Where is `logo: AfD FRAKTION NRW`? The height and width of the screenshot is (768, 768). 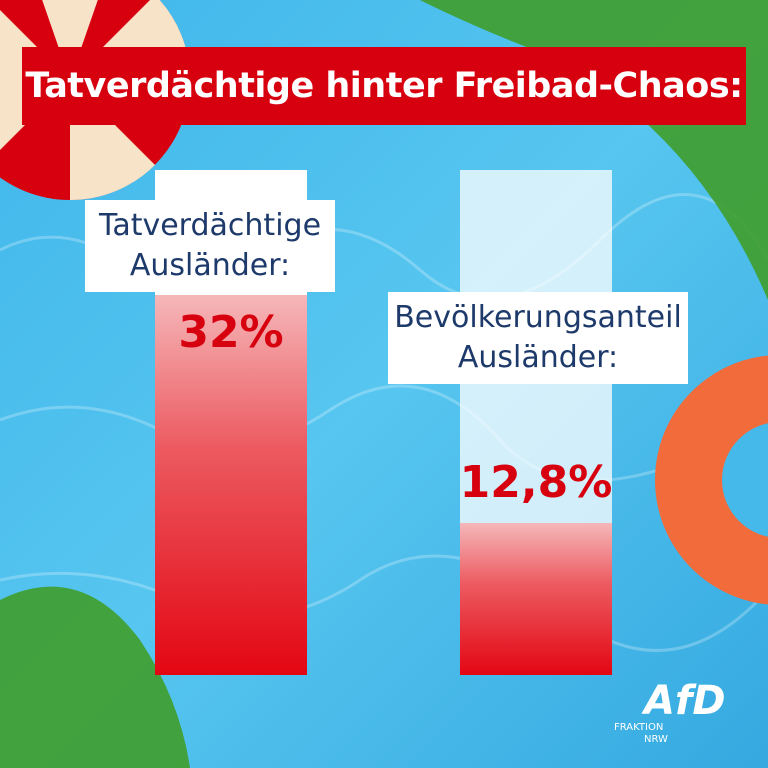 logo: AfD FRAKTION NRW is located at coordinates (676, 713).